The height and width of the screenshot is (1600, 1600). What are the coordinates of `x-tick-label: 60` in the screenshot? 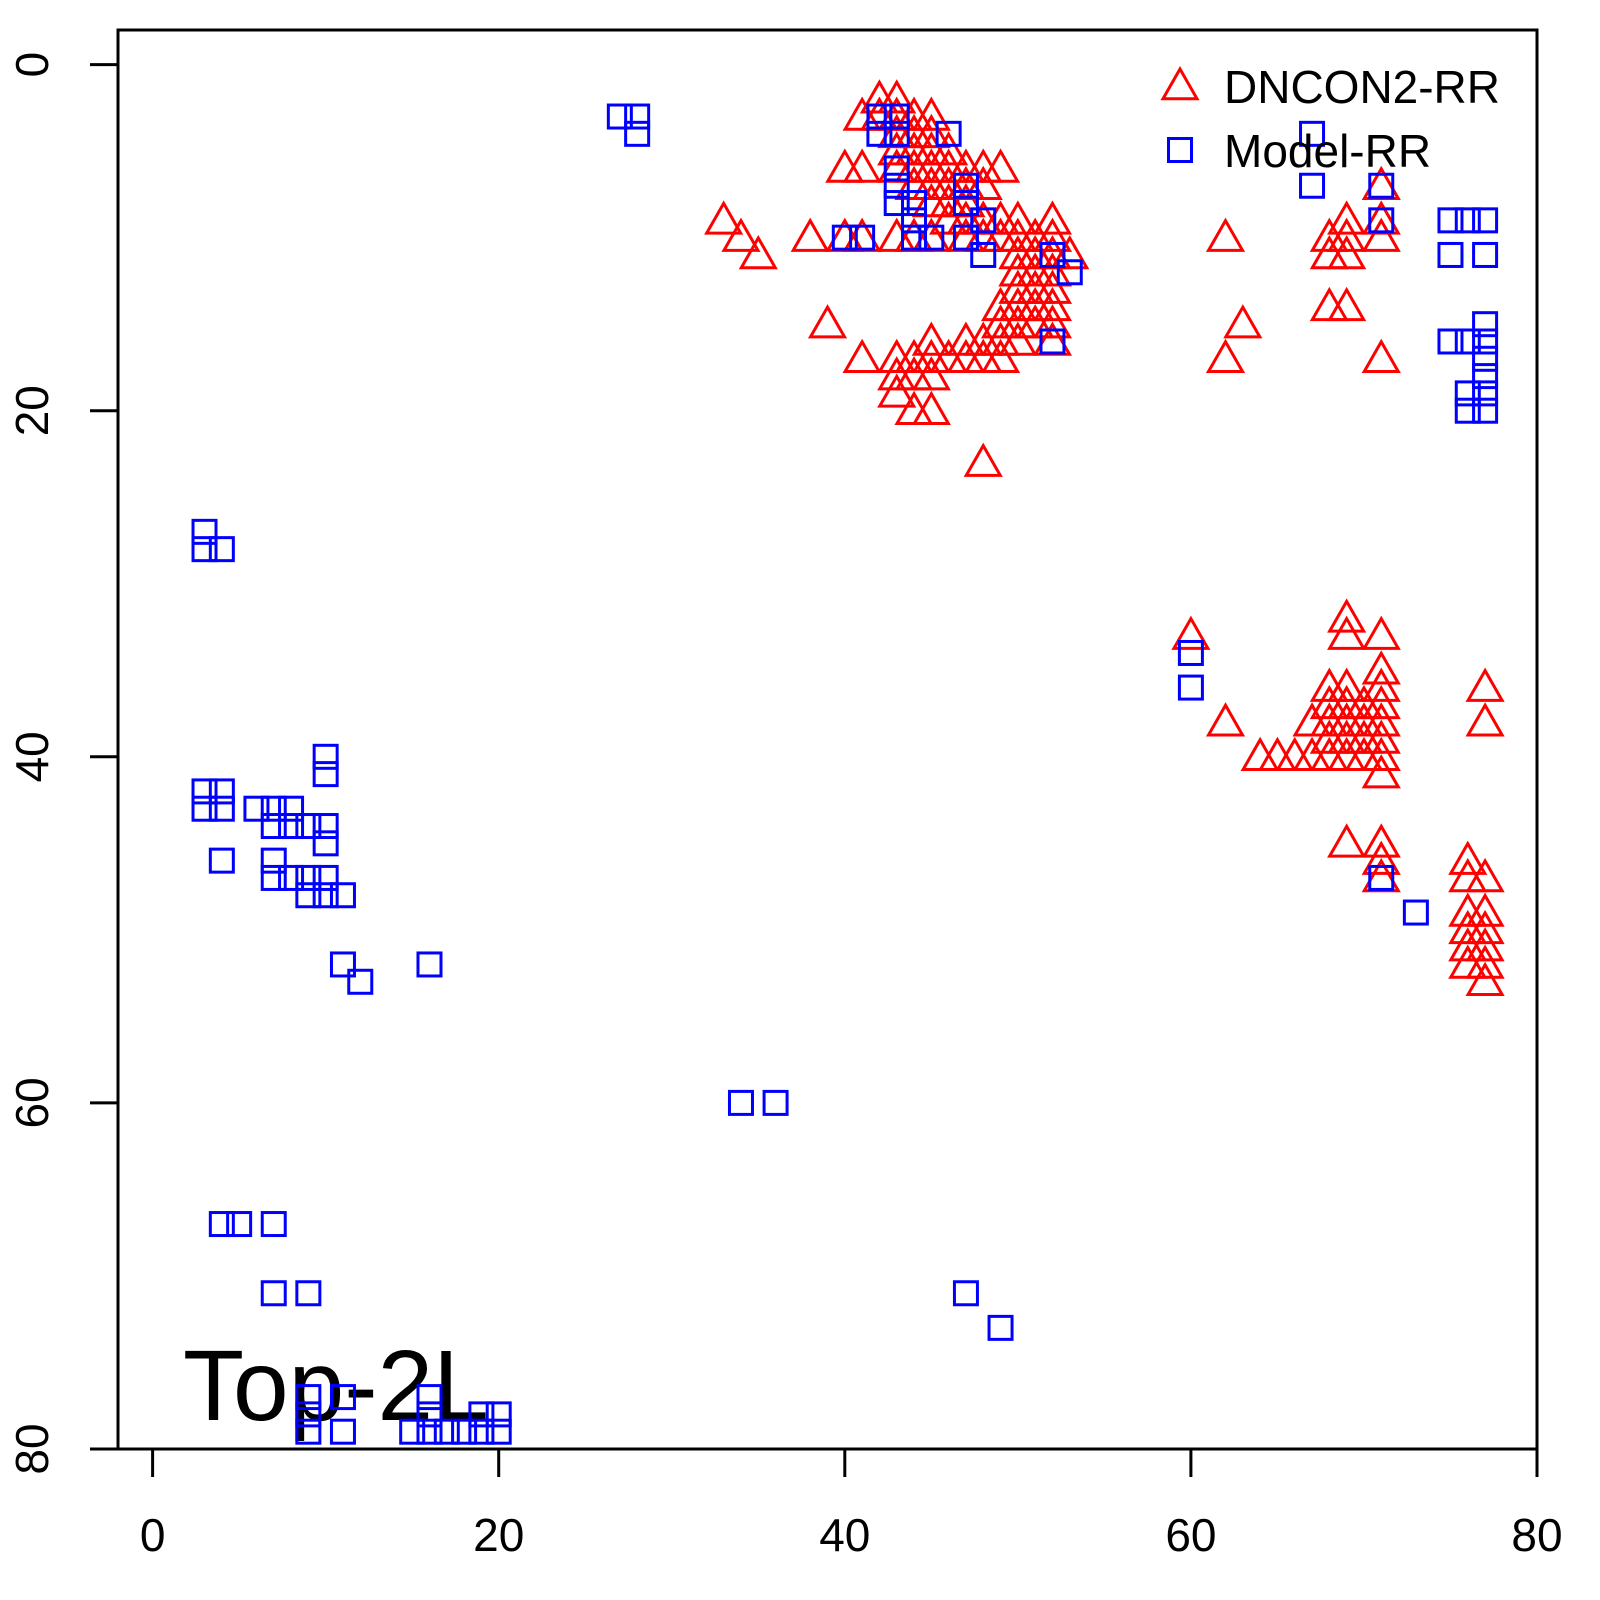 It's located at (1190, 1535).